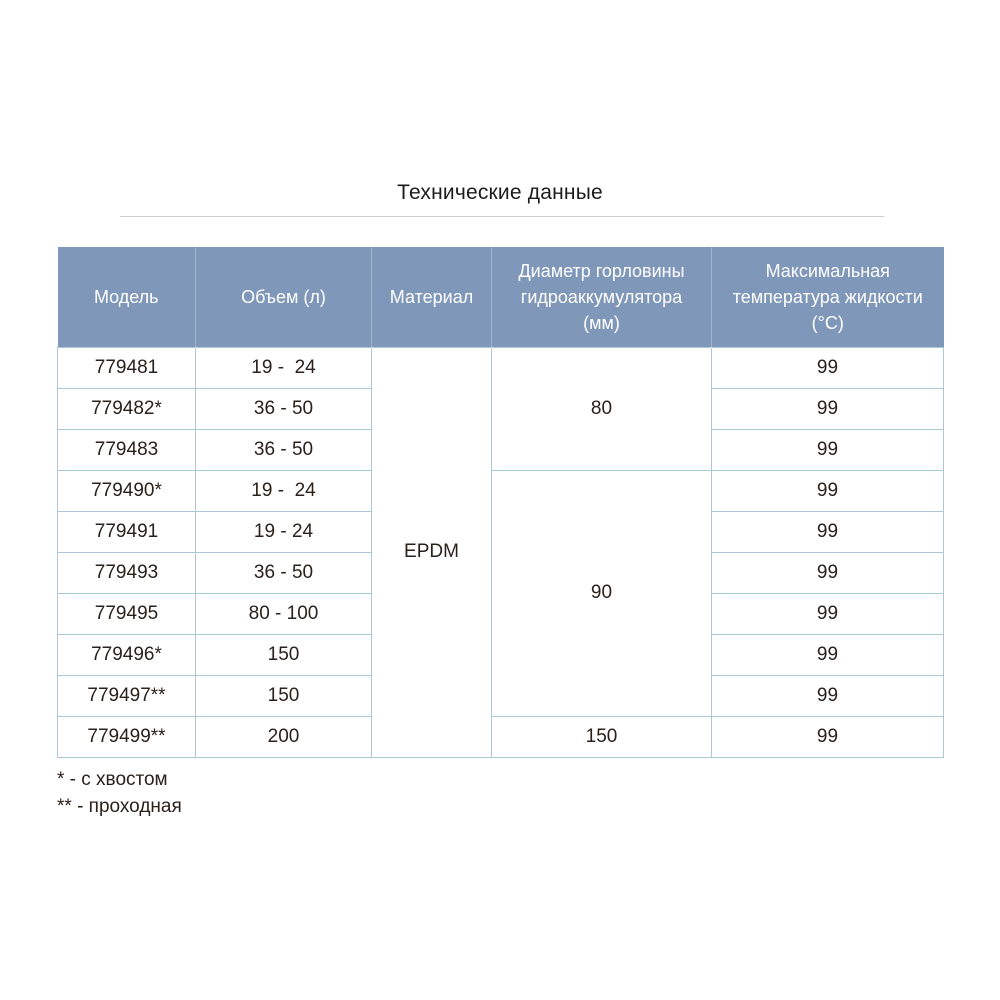 The width and height of the screenshot is (1000, 1000). What do you see at coordinates (126, 695) in the screenshot?
I see `model-cell: 779497**` at bounding box center [126, 695].